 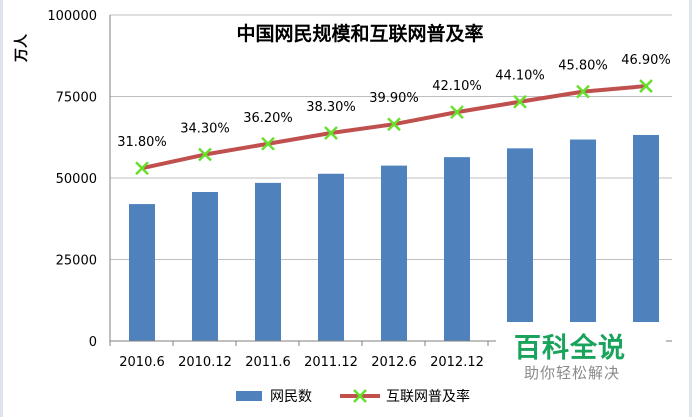 I want to click on watermark-logo: 百科全说 助你轻松解决, so click(x=581, y=356).